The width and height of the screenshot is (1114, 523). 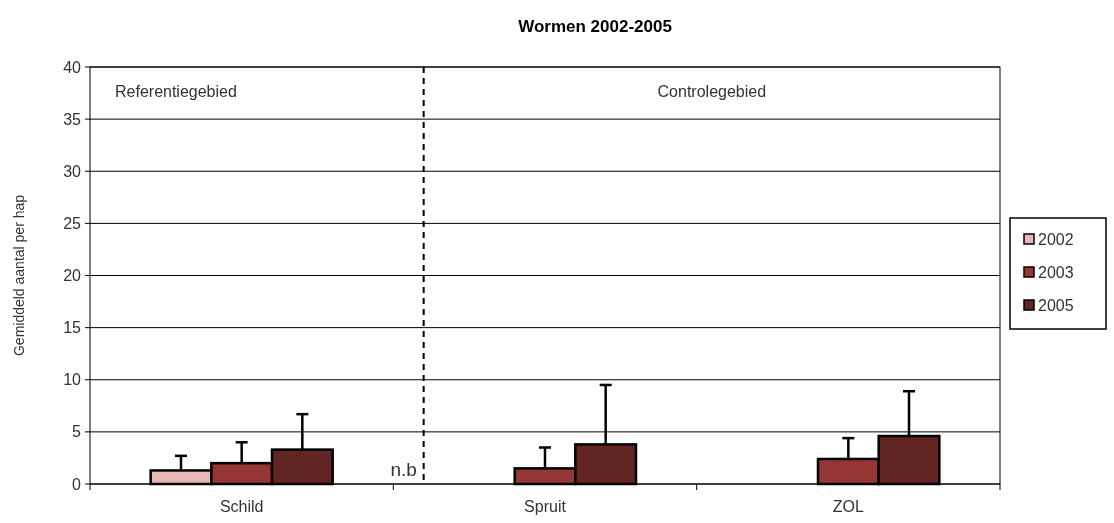 What do you see at coordinates (72, 223) in the screenshot?
I see `y-tick-label: 25` at bounding box center [72, 223].